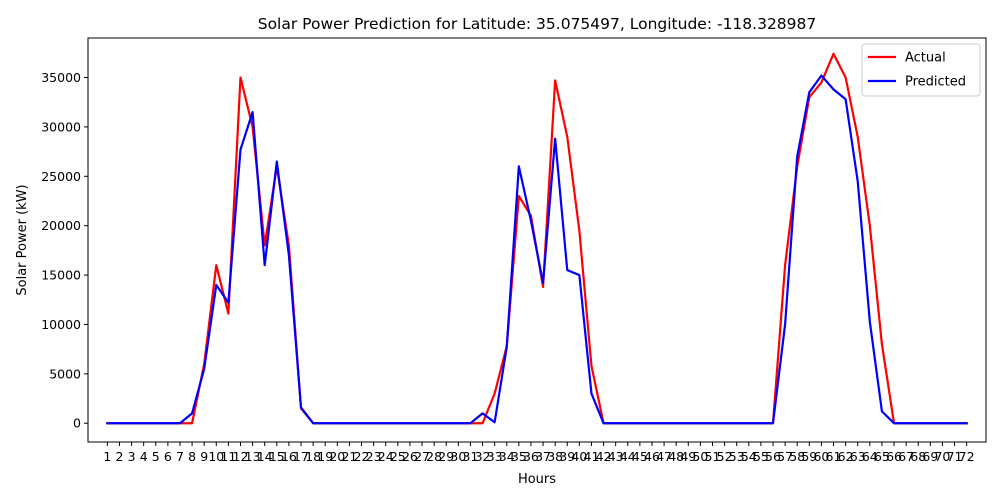 The image size is (1000, 500). What do you see at coordinates (337, 456) in the screenshot?
I see `x-tick-label: 20` at bounding box center [337, 456].